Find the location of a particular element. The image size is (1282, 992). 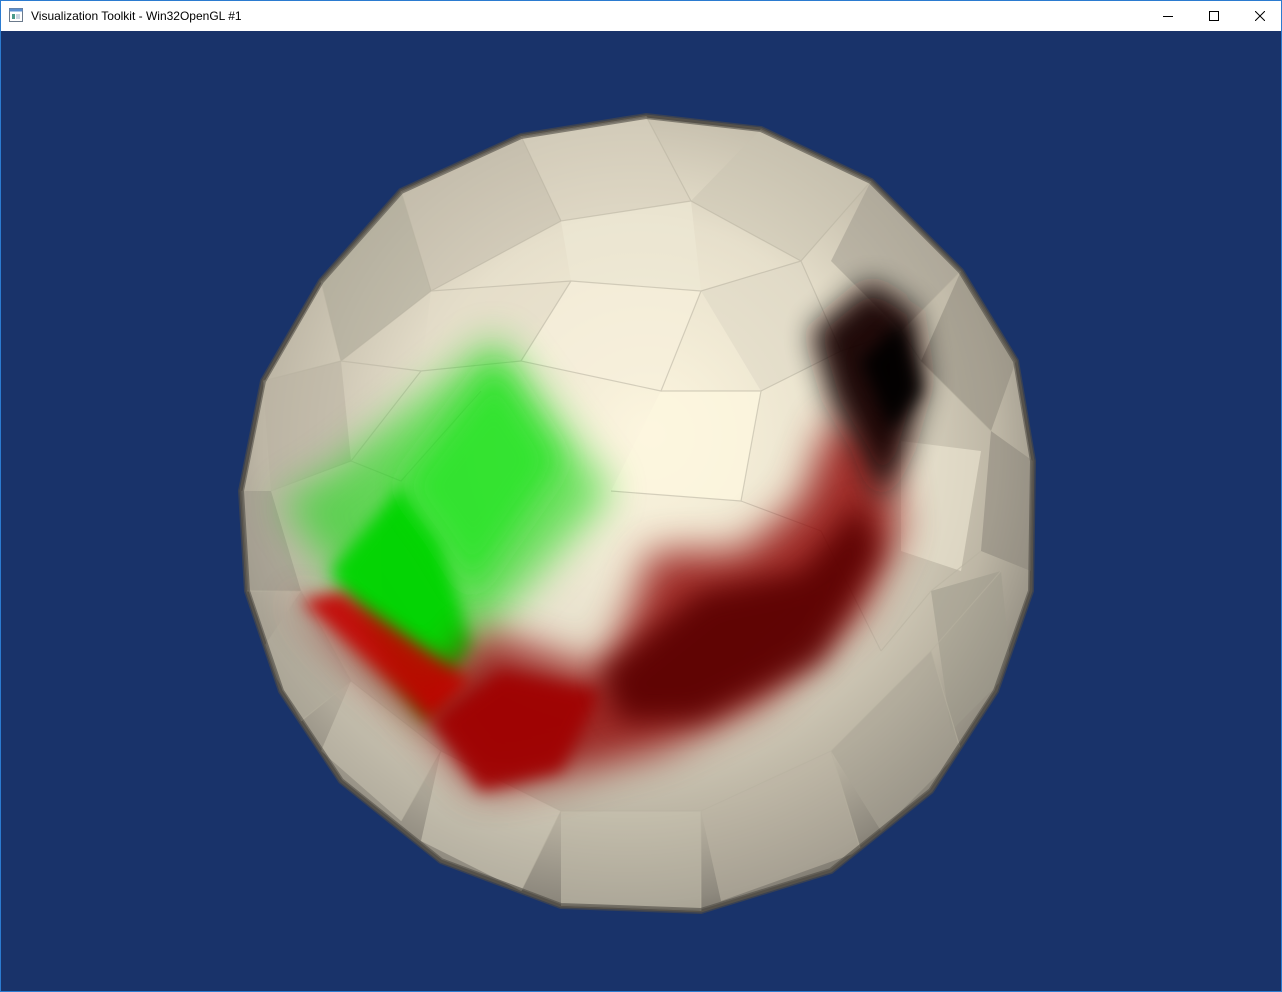

window-title: Visualization Toolkit - Win32OpenGL #1 is located at coordinates (136, 16).